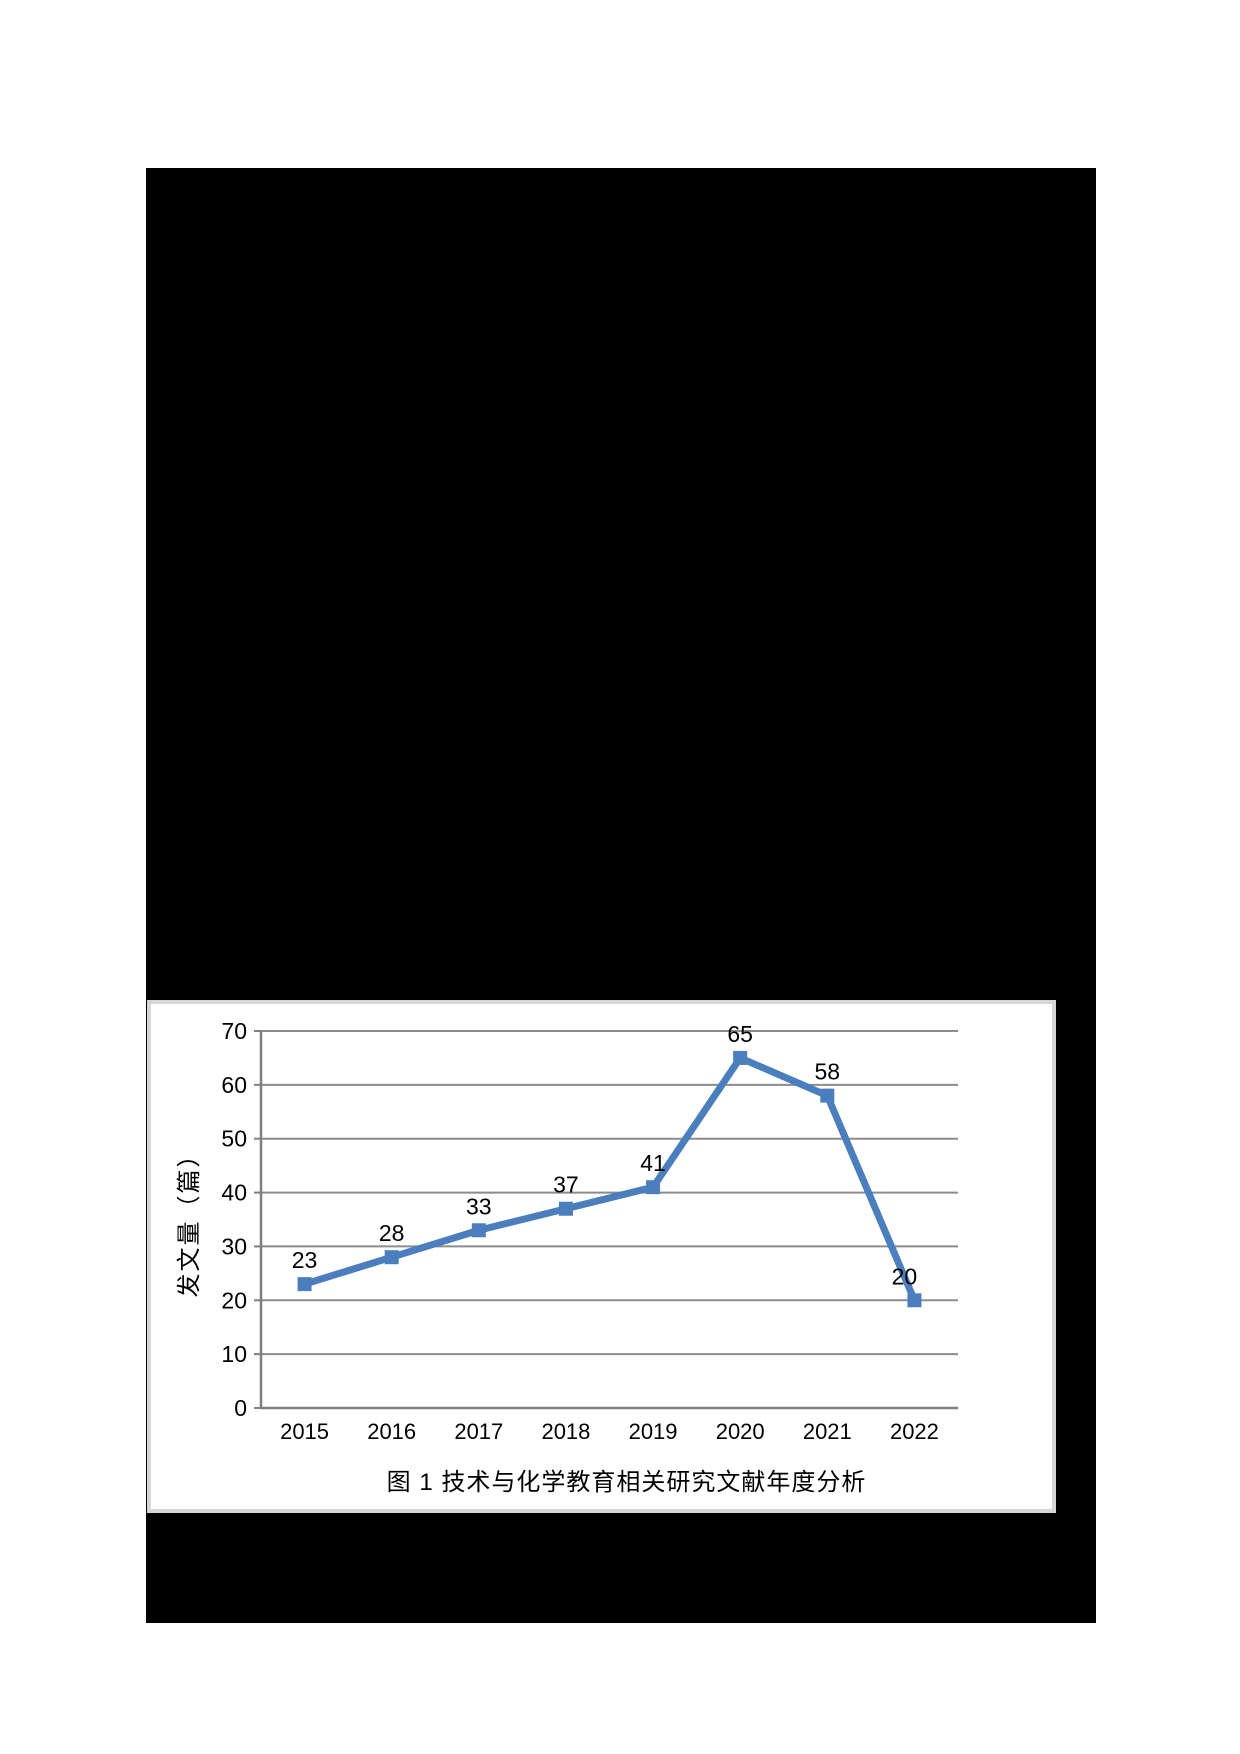  What do you see at coordinates (653, 1431) in the screenshot?
I see `x-tick-label: 2019` at bounding box center [653, 1431].